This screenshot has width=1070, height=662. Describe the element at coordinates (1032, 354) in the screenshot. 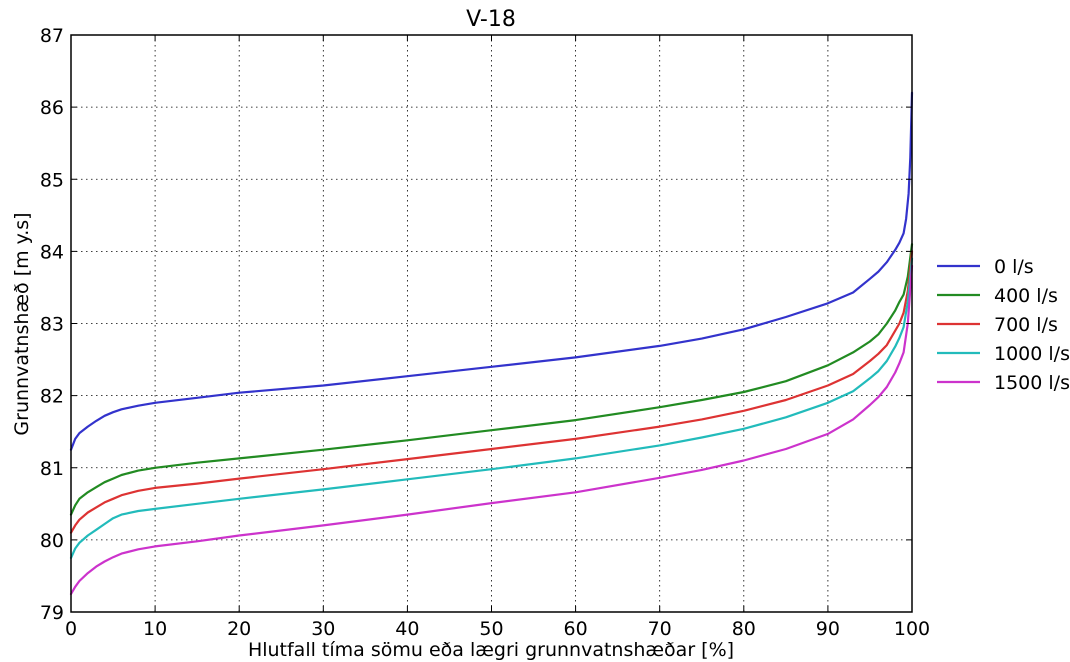

I see `legend-label: 1000 l/s` at that location.